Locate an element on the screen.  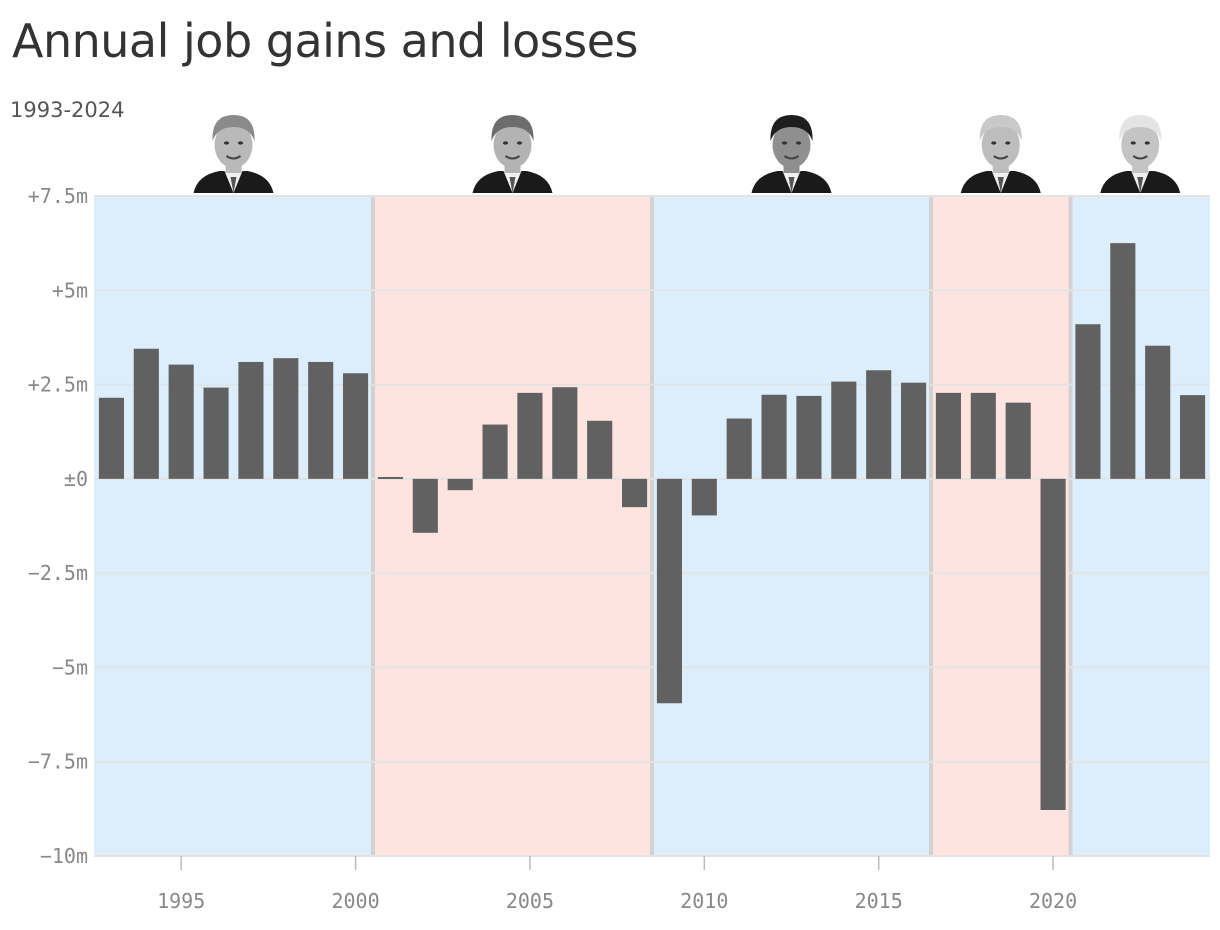
trump-portrait-icon is located at coordinates (1000, 154).